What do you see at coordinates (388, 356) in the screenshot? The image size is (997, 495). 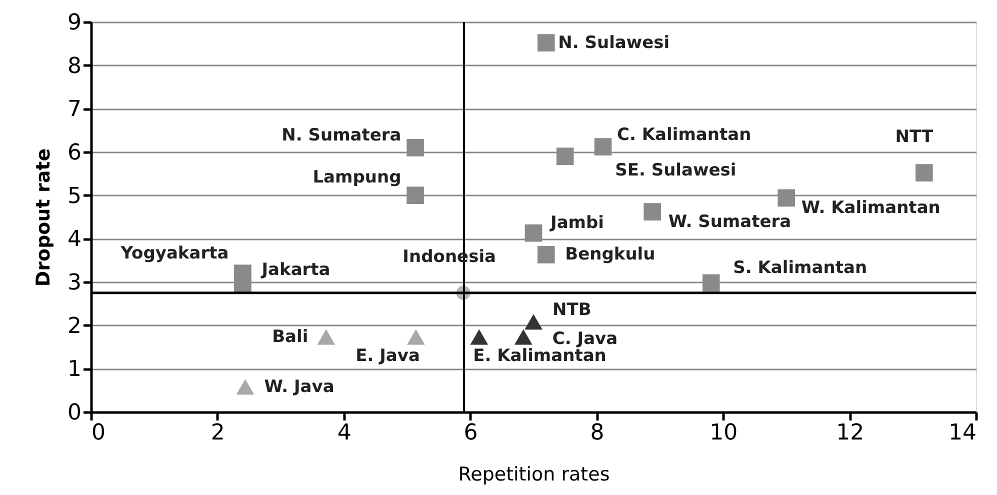 I see `annotation: E. Java` at bounding box center [388, 356].